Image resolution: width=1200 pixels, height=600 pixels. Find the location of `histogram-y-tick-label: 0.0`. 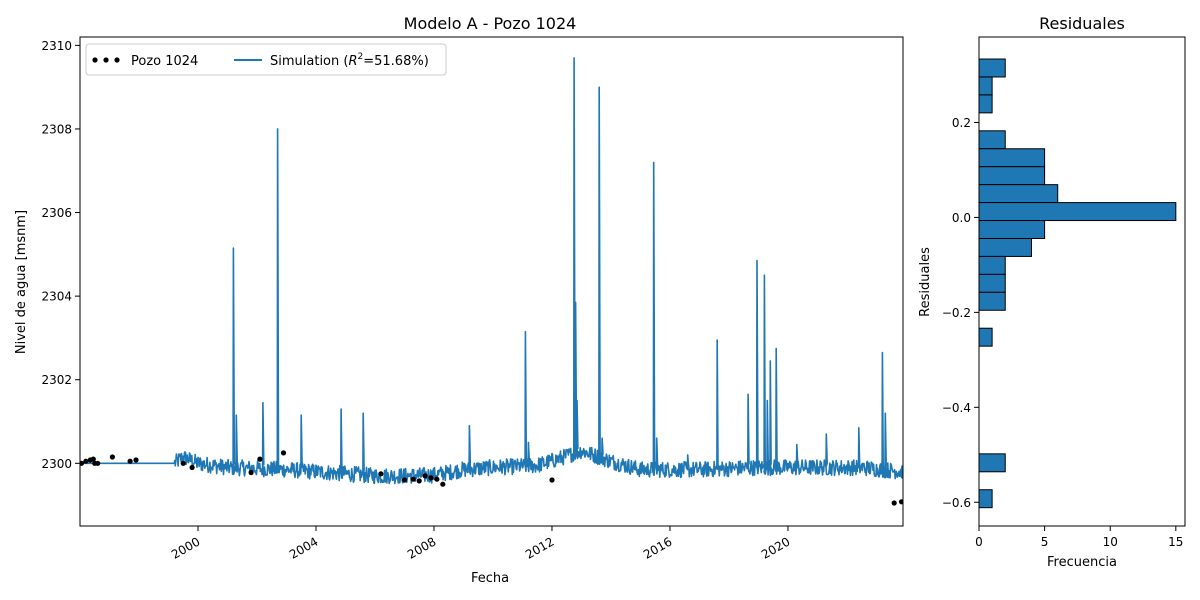

histogram-y-tick-label: 0.0 is located at coordinates (961, 218).